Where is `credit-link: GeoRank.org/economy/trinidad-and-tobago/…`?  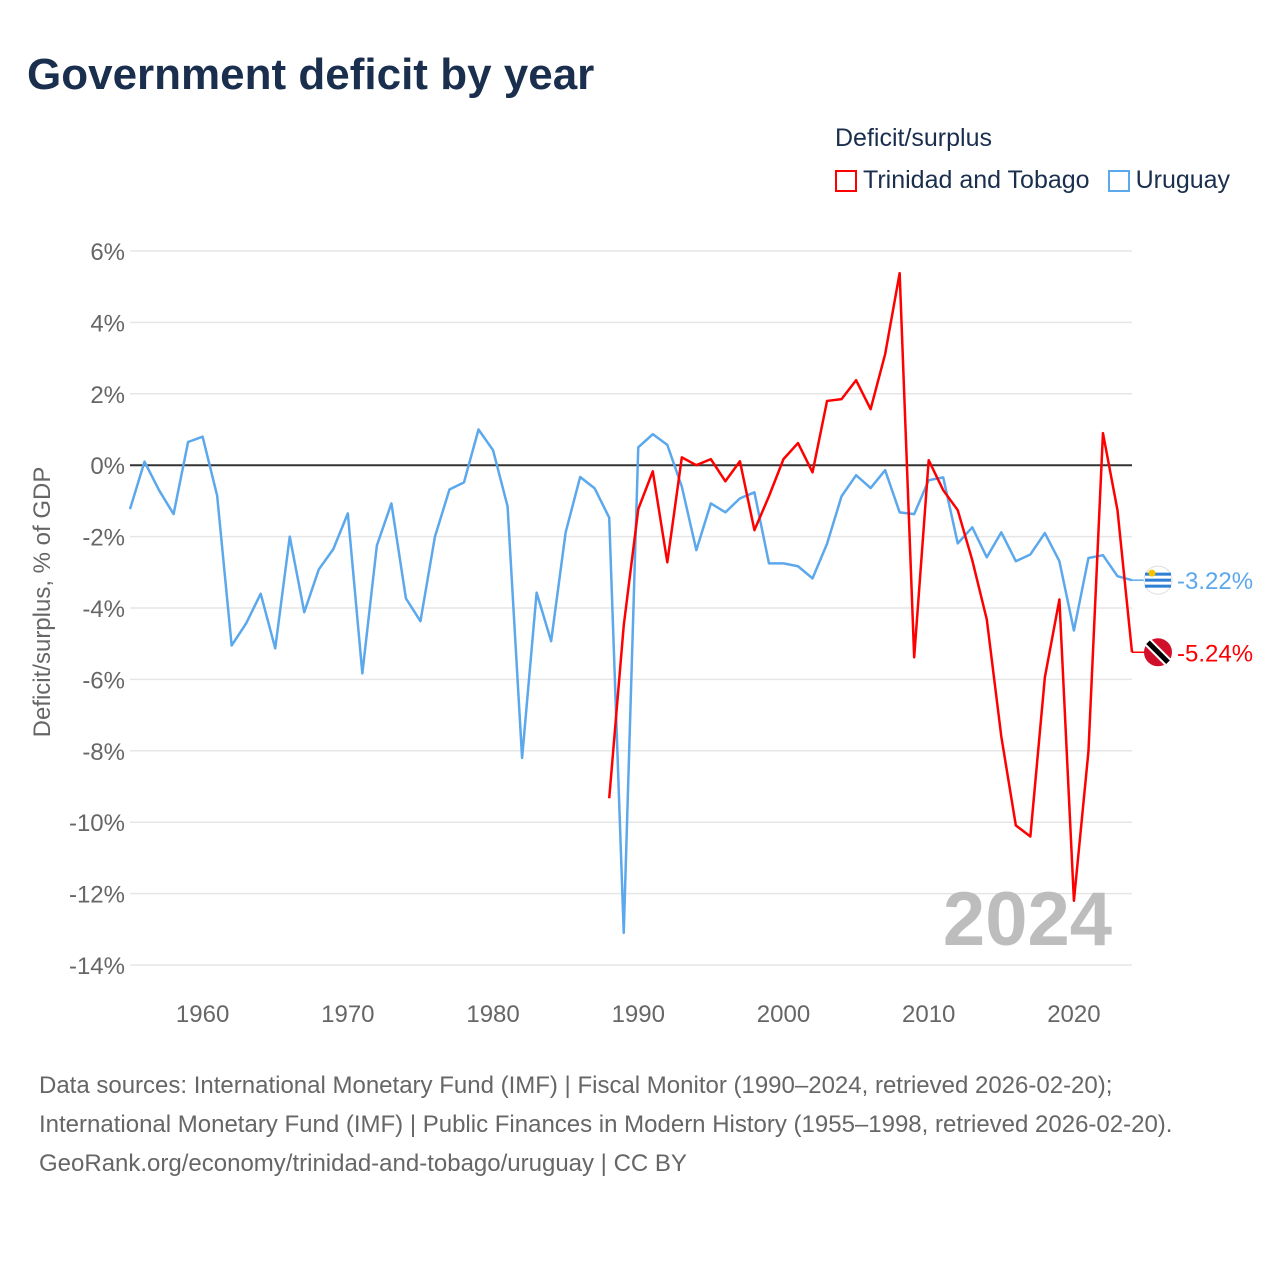 credit-link: GeoRank.org/economy/trinidad-and-tobago/… is located at coordinates (363, 1163).